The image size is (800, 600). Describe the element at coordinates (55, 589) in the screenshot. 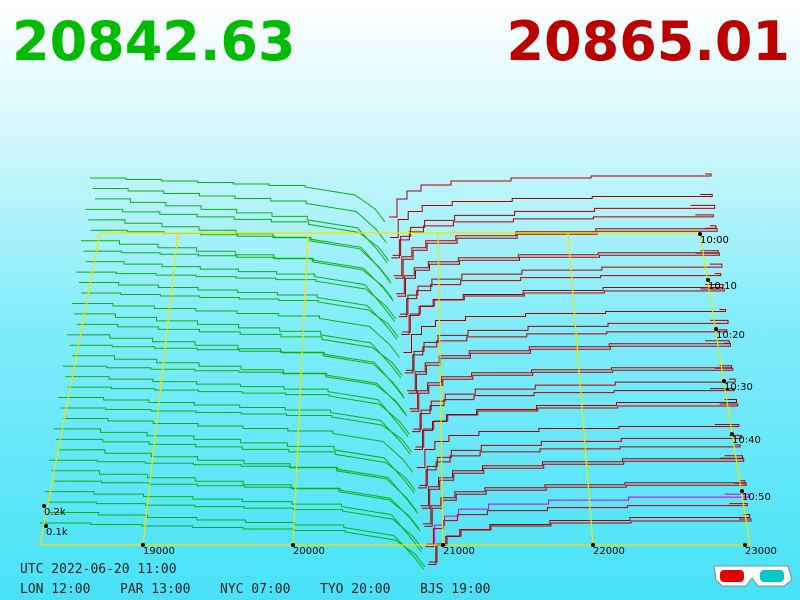

I see `city-time: LON 12:00` at that location.